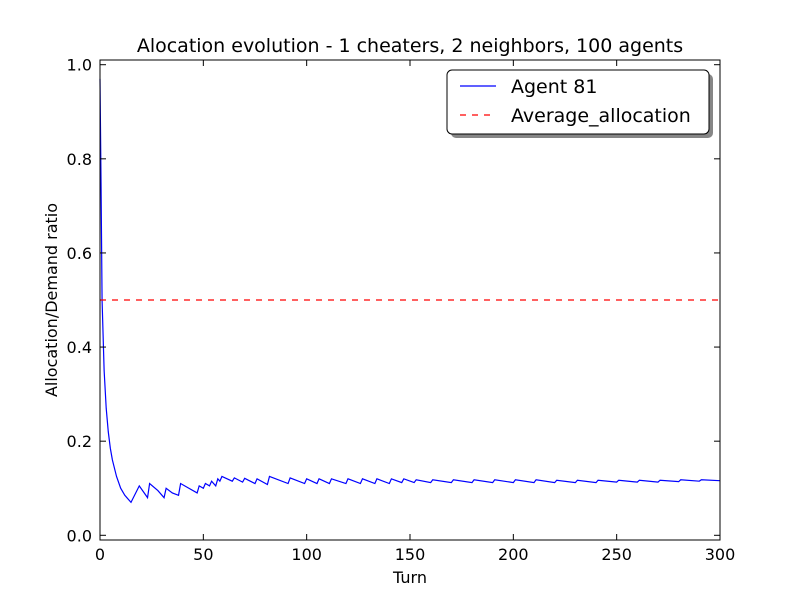 This screenshot has width=800, height=600. I want to click on x-tick-label: 0, so click(100, 554).